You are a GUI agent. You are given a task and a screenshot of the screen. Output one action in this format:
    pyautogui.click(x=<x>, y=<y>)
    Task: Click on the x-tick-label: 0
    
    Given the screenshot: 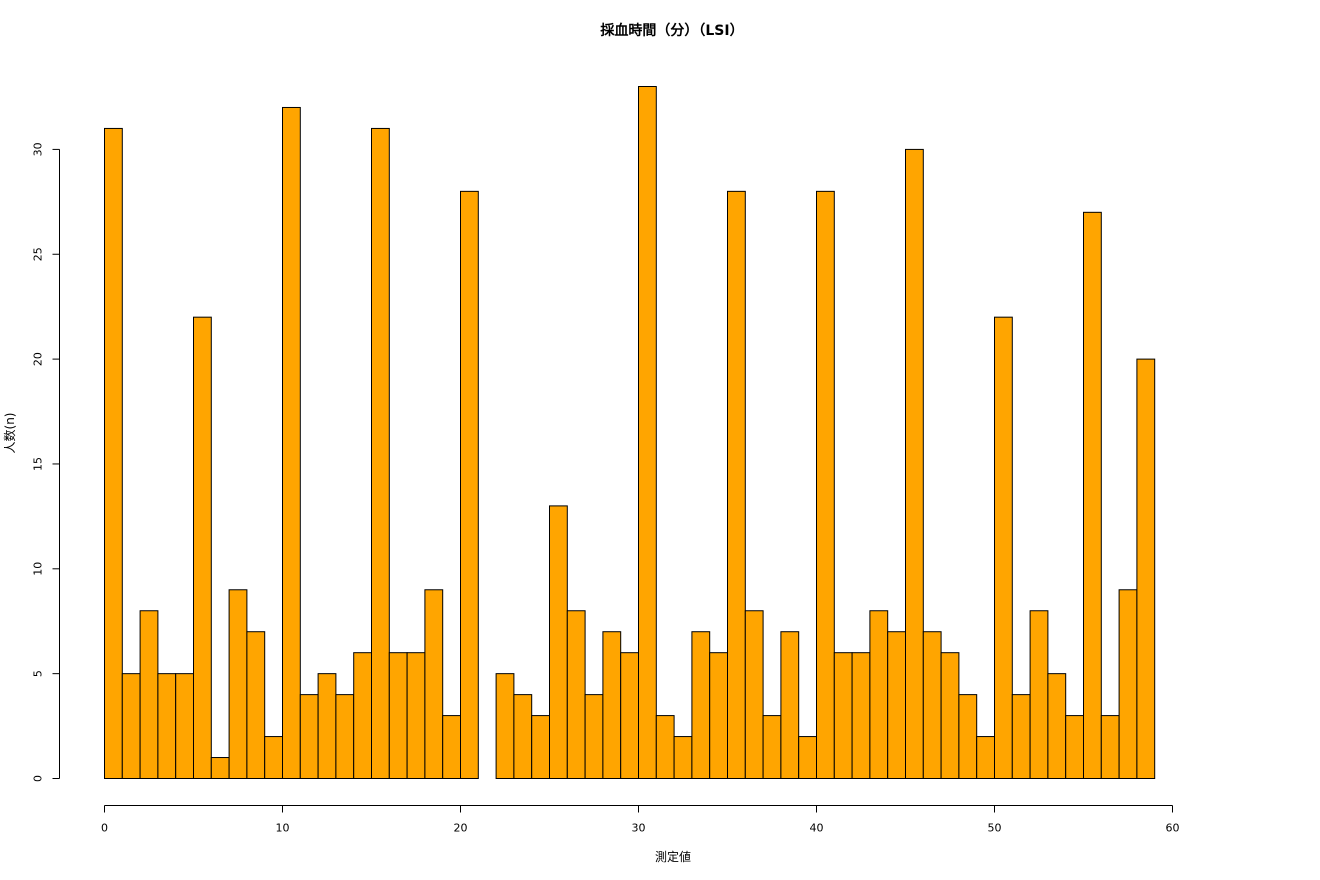 What is the action you would take?
    pyautogui.click(x=104, y=828)
    